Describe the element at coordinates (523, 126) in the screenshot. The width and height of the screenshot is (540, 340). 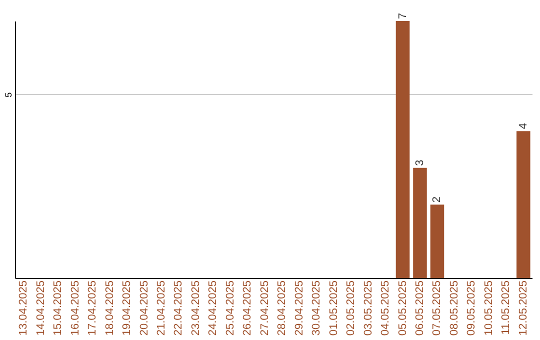
I see `data-label: 4` at that location.